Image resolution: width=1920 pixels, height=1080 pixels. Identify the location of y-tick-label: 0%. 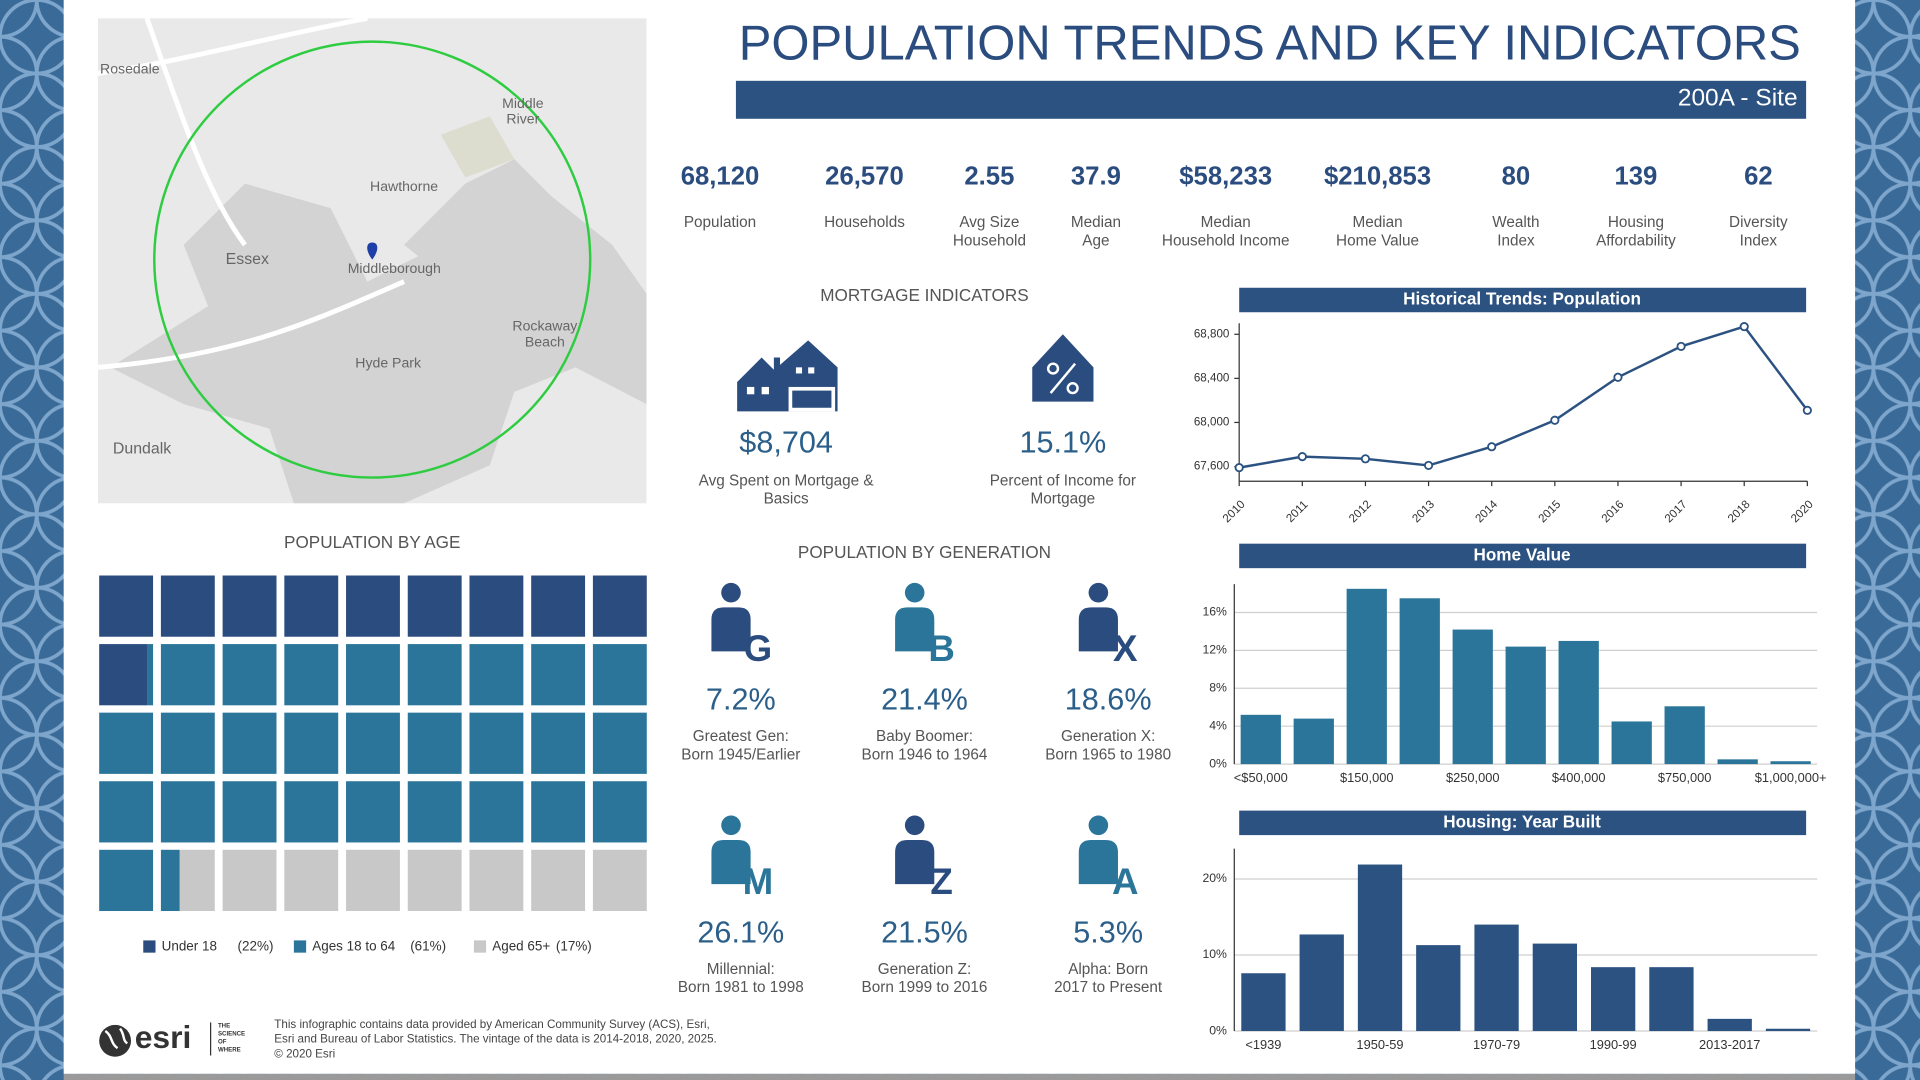
(1218, 763).